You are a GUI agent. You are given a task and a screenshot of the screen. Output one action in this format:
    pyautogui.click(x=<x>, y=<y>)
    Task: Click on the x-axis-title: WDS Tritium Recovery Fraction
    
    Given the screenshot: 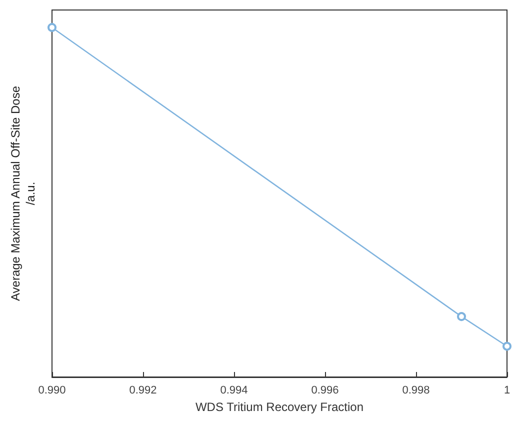 What is the action you would take?
    pyautogui.click(x=279, y=407)
    